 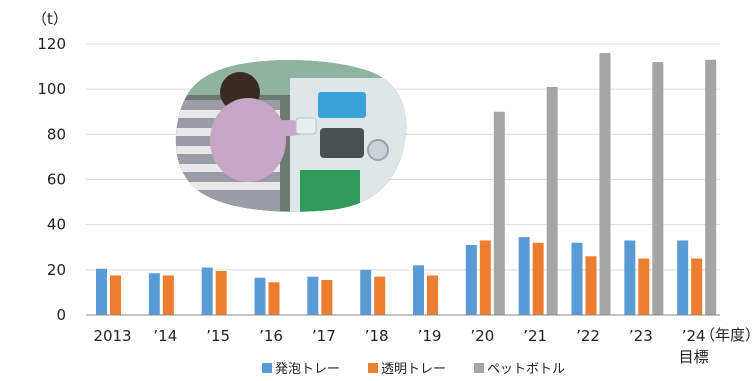 What do you see at coordinates (263, 127) in the screenshot?
I see `child-figure` at bounding box center [263, 127].